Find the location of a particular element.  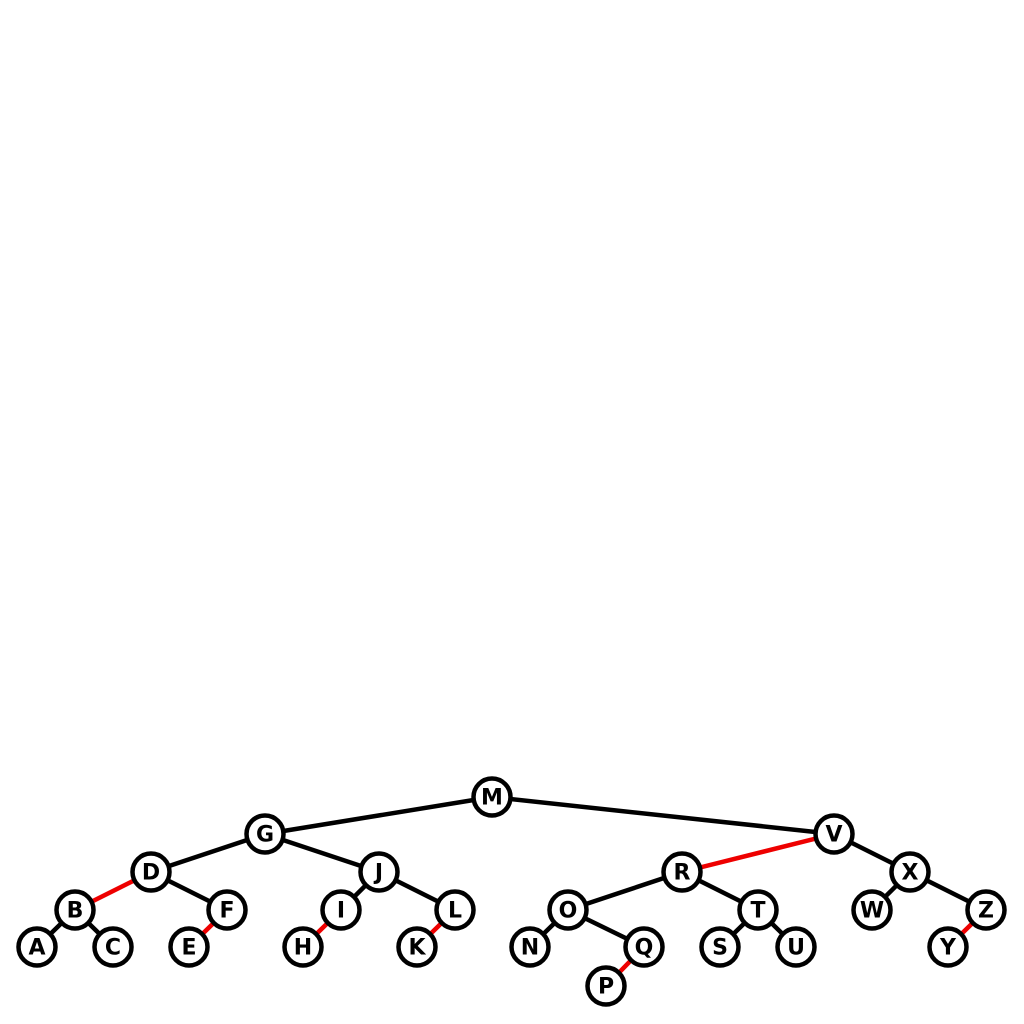

node-r: R is located at coordinates (682, 872).